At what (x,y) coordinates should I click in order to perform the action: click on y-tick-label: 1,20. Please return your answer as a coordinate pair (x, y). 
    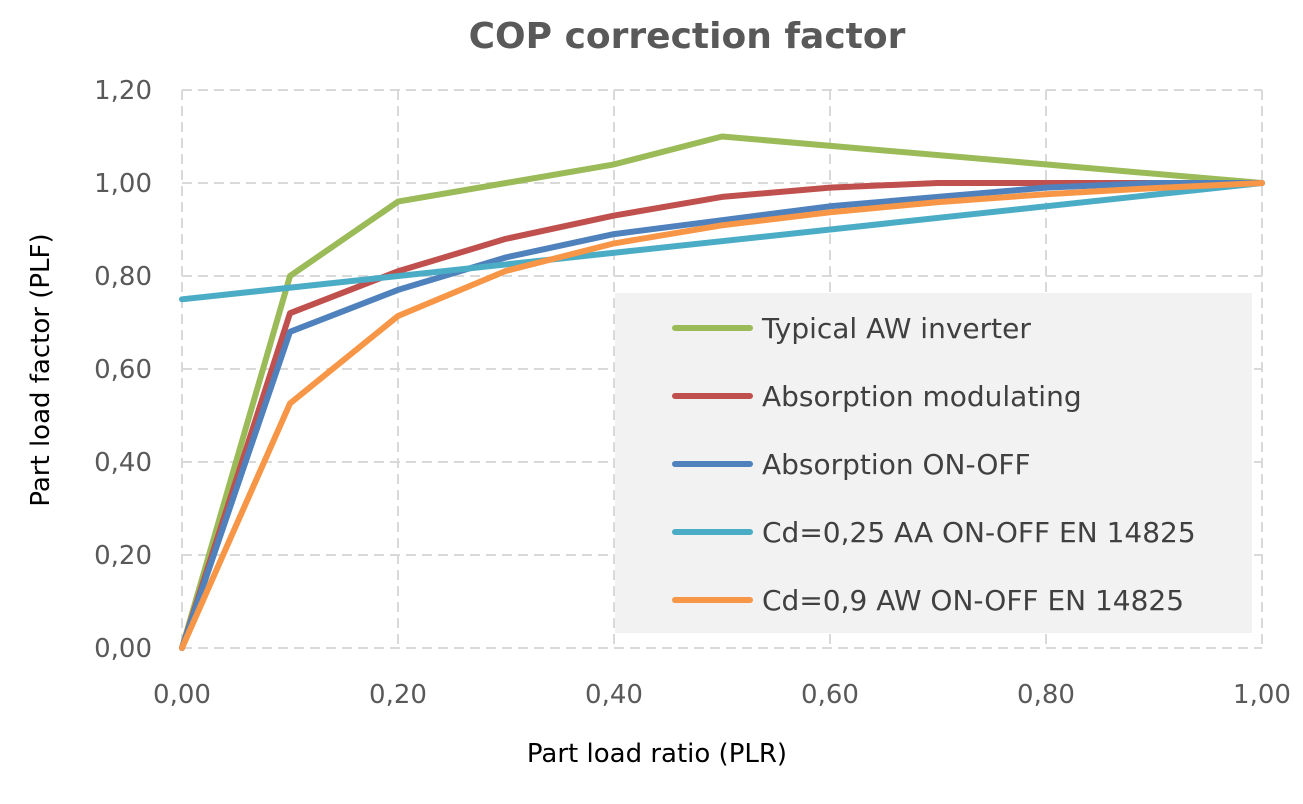
    Looking at the image, I should click on (123, 91).